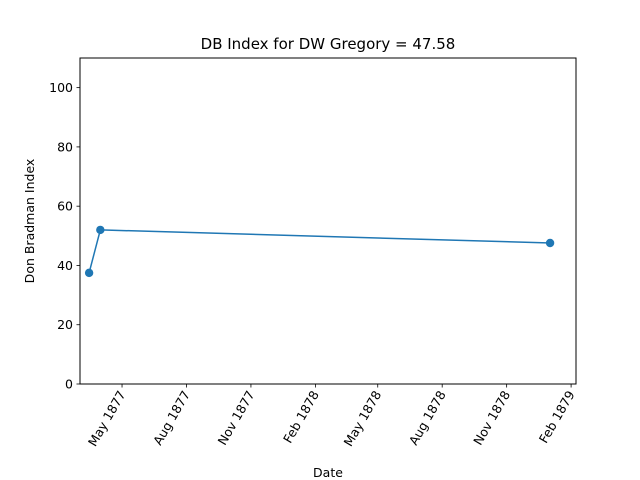 Image resolution: width=640 pixels, height=480 pixels. Describe the element at coordinates (65, 206) in the screenshot. I see `y-tick-label: 60` at that location.